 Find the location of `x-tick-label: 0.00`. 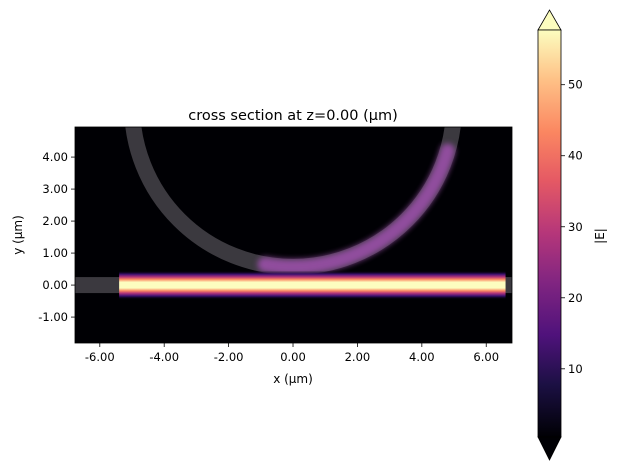

x-tick-label: 0.00 is located at coordinates (293, 357).